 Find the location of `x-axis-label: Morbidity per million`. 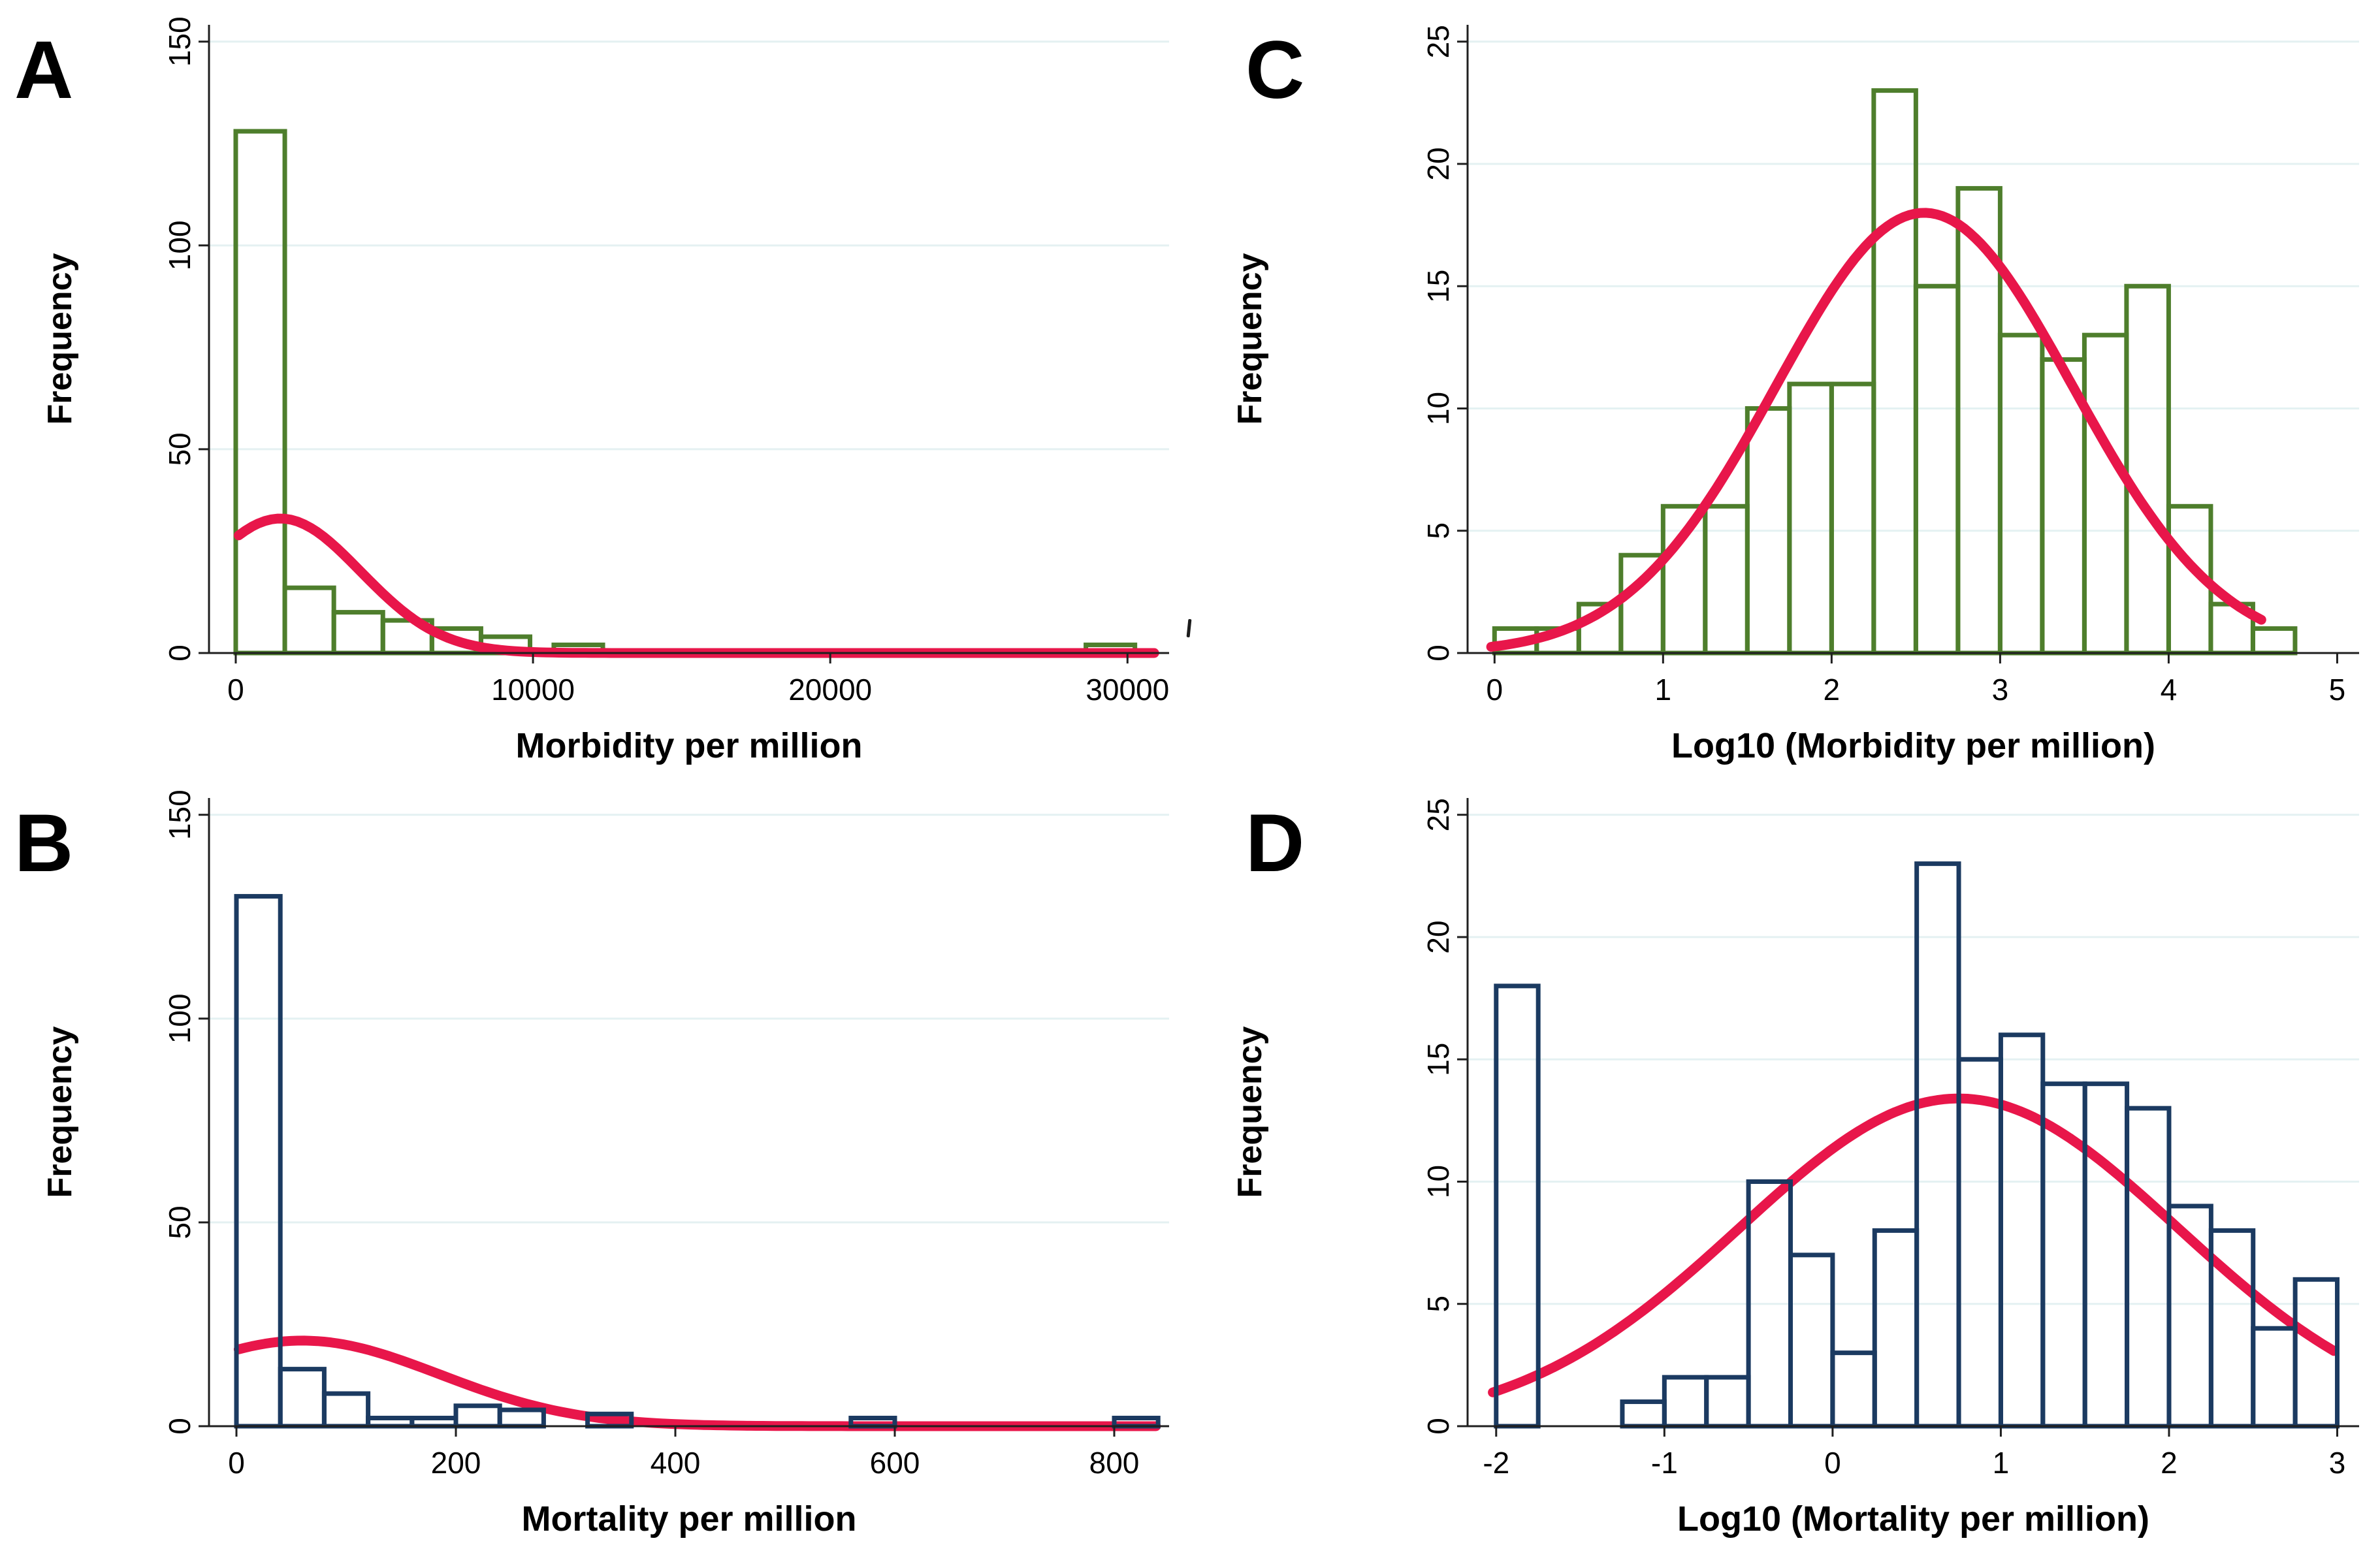

x-axis-label: Morbidity per million is located at coordinates (688, 746).